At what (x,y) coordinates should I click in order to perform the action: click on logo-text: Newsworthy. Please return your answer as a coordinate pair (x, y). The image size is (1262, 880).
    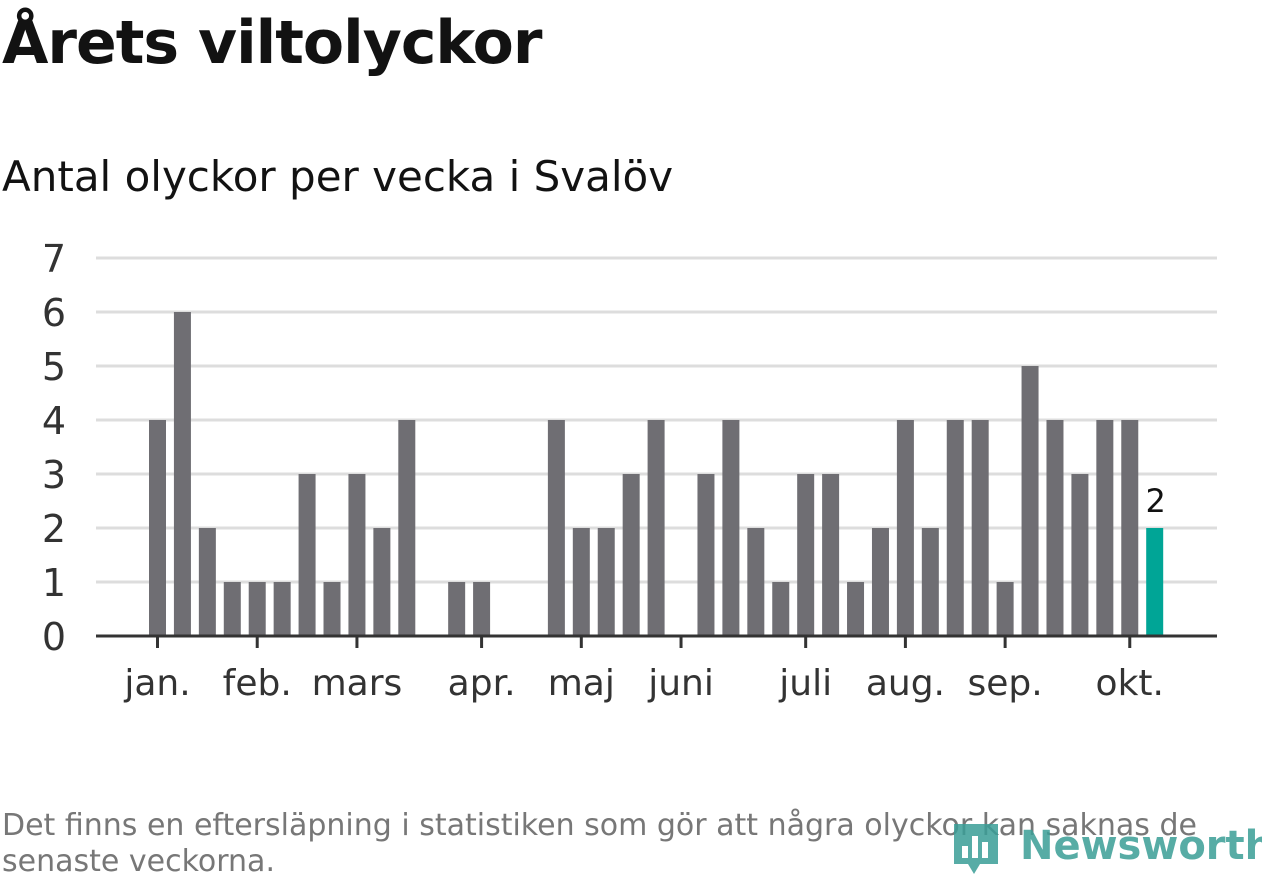
    Looking at the image, I should click on (1141, 846).